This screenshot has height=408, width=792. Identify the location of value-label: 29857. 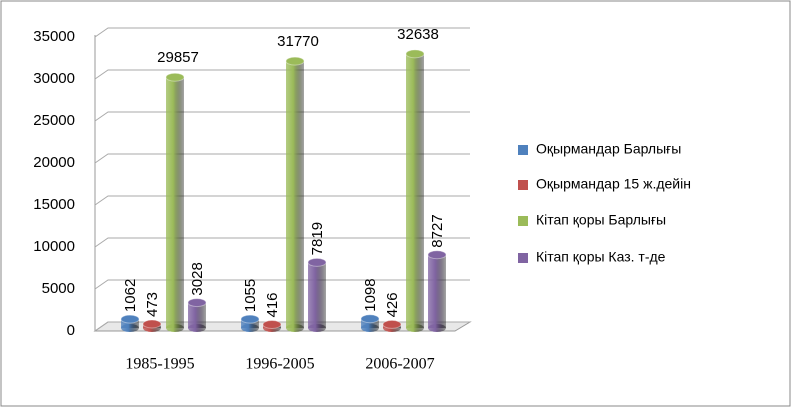
(178, 57).